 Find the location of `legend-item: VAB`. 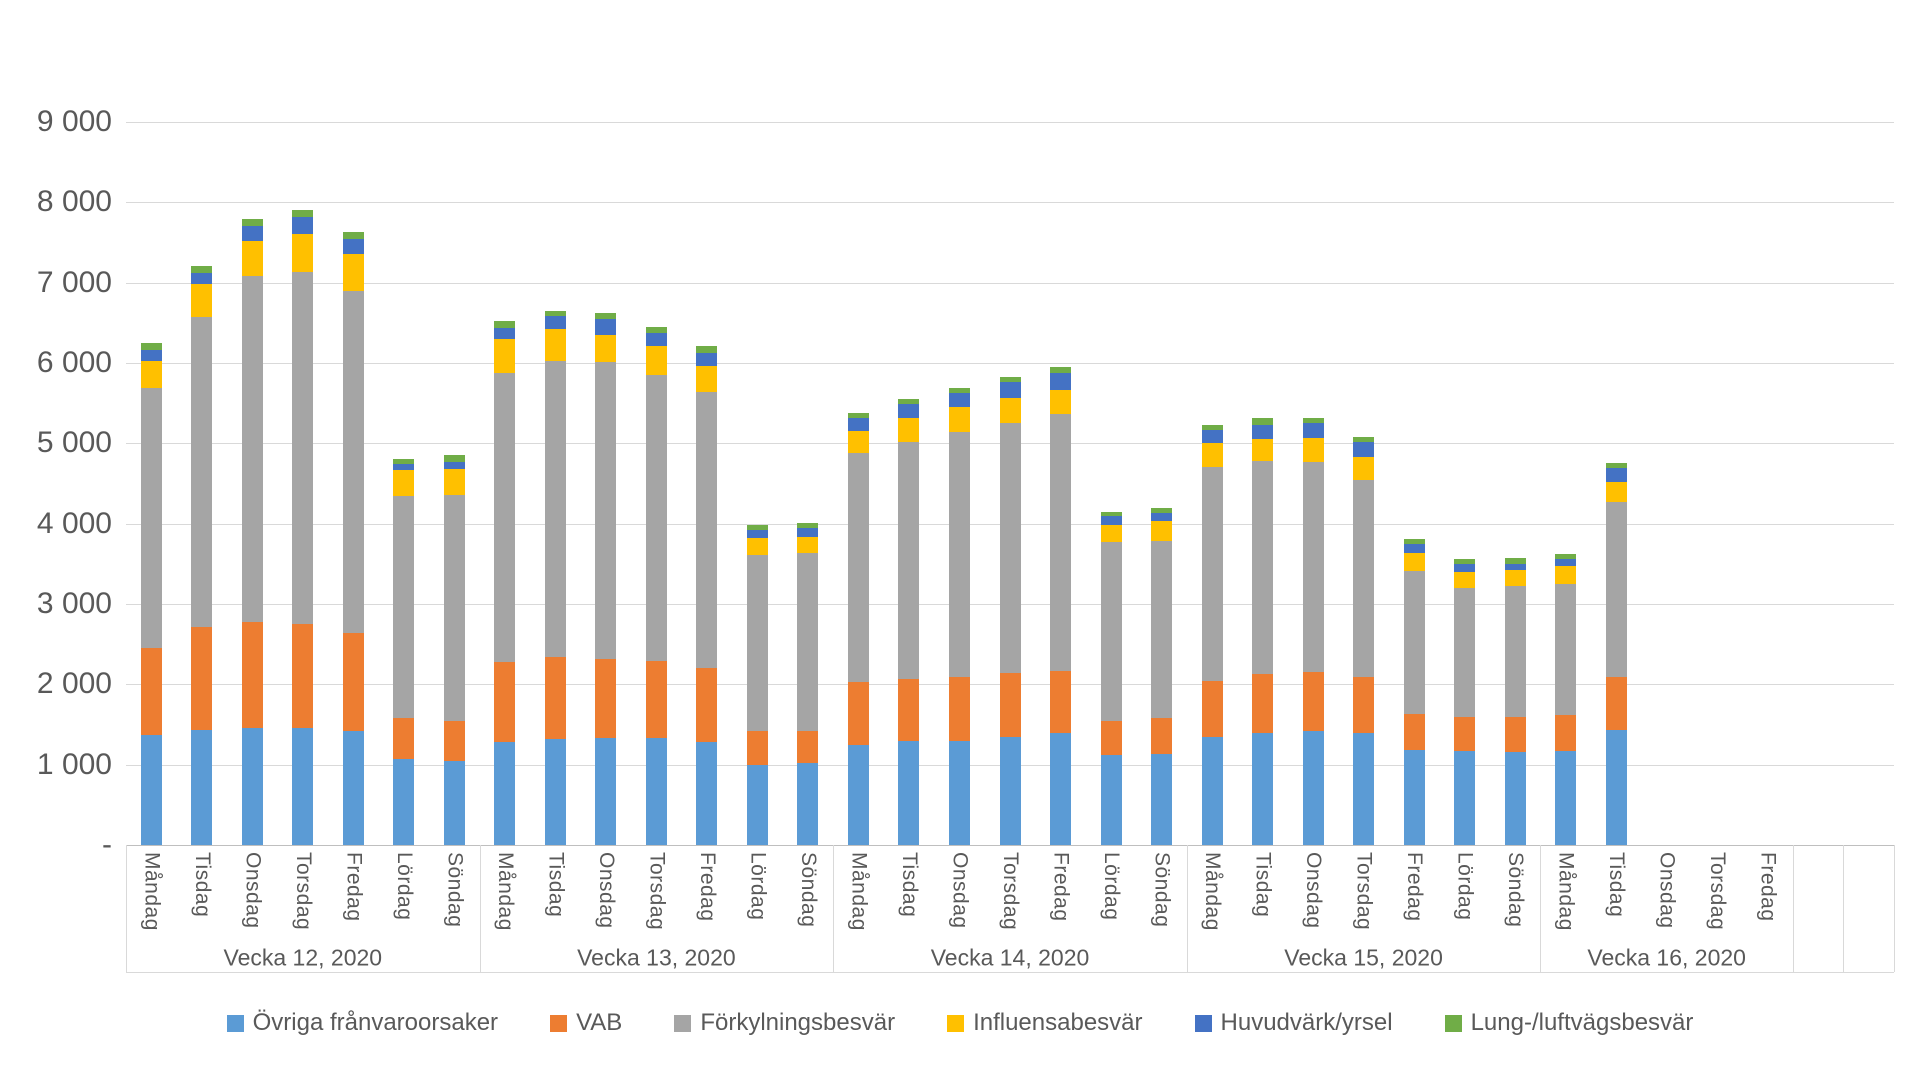

legend-item: VAB is located at coordinates (586, 1023).